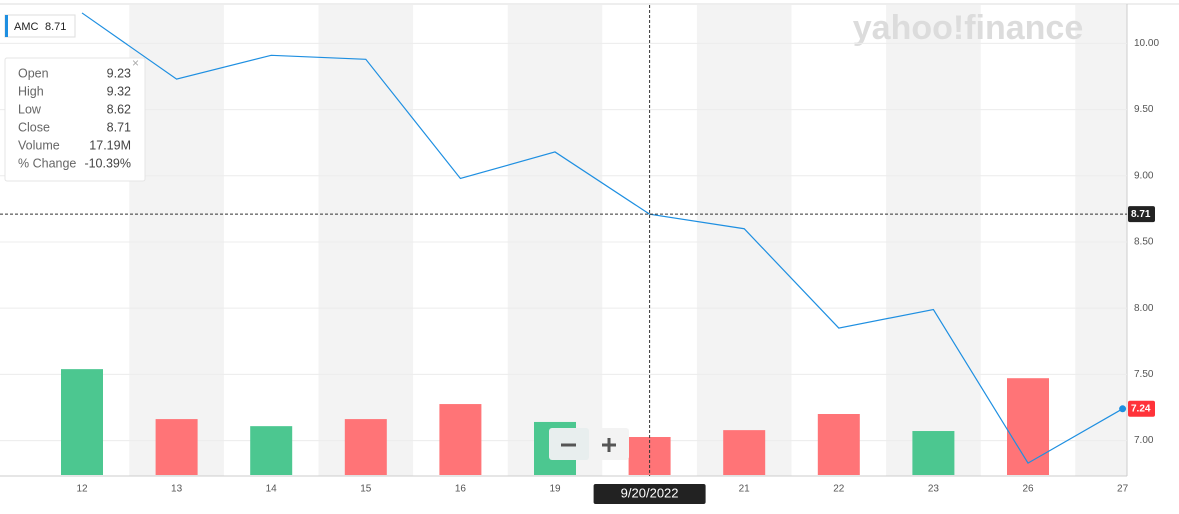  I want to click on x-tick-label: 16, so click(461, 489).